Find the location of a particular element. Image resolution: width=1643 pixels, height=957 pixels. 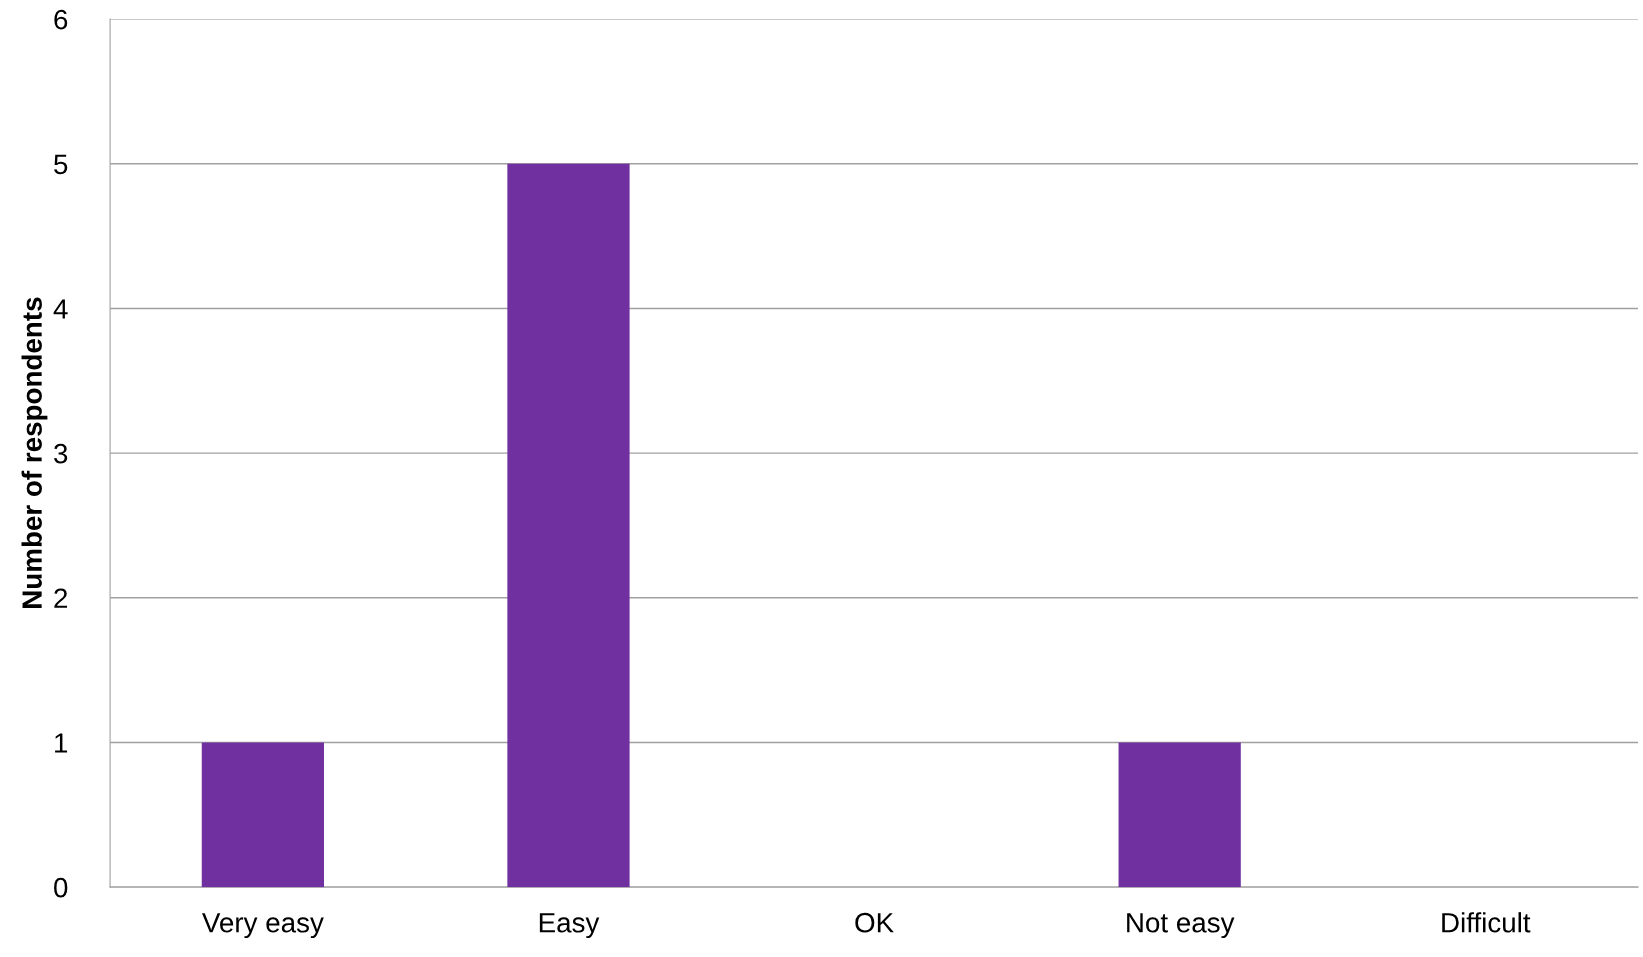

y-tick-label: 3 is located at coordinates (61, 453).